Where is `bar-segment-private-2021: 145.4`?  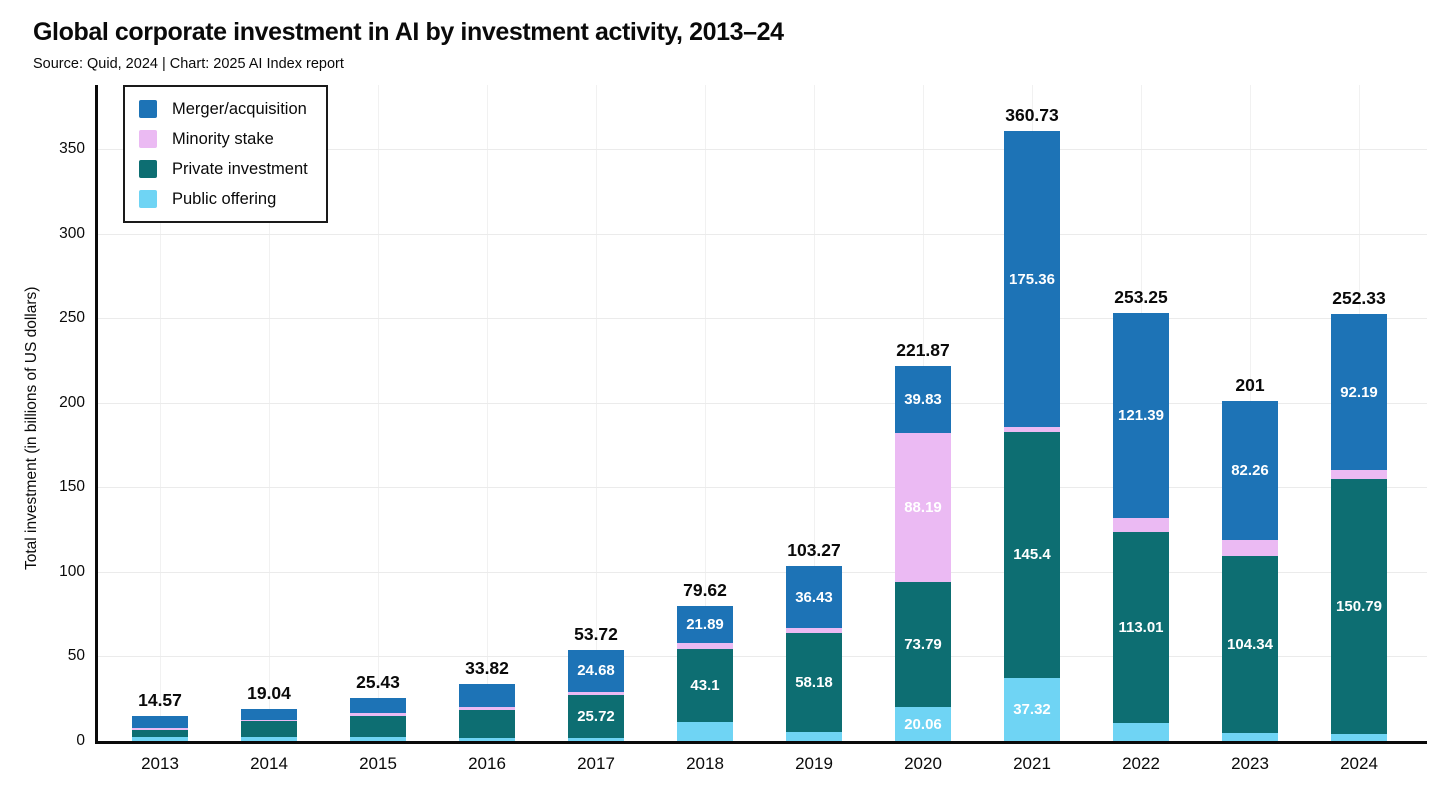
bar-segment-private-2021: 145.4 is located at coordinates (1032, 554).